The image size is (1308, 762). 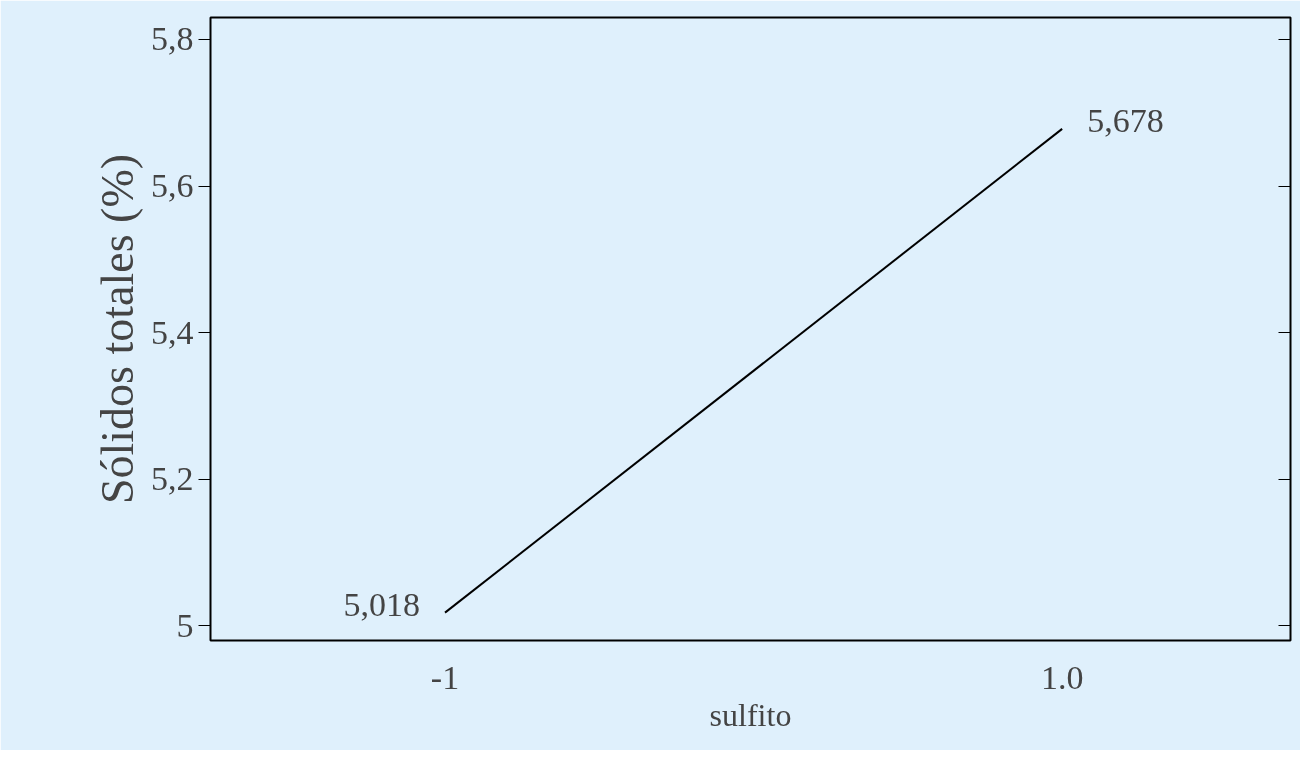 What do you see at coordinates (445, 677) in the screenshot?
I see `x-tick-label: -1` at bounding box center [445, 677].